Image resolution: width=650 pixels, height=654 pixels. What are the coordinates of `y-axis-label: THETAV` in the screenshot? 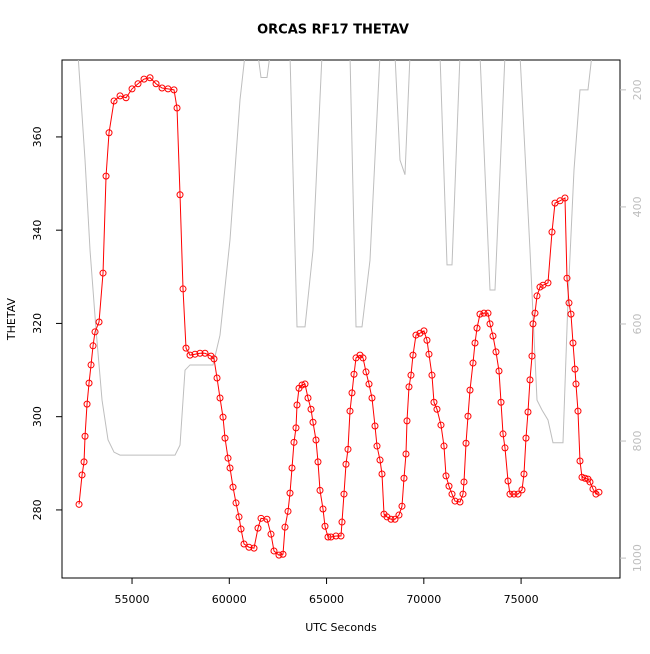 It's located at (11, 319).